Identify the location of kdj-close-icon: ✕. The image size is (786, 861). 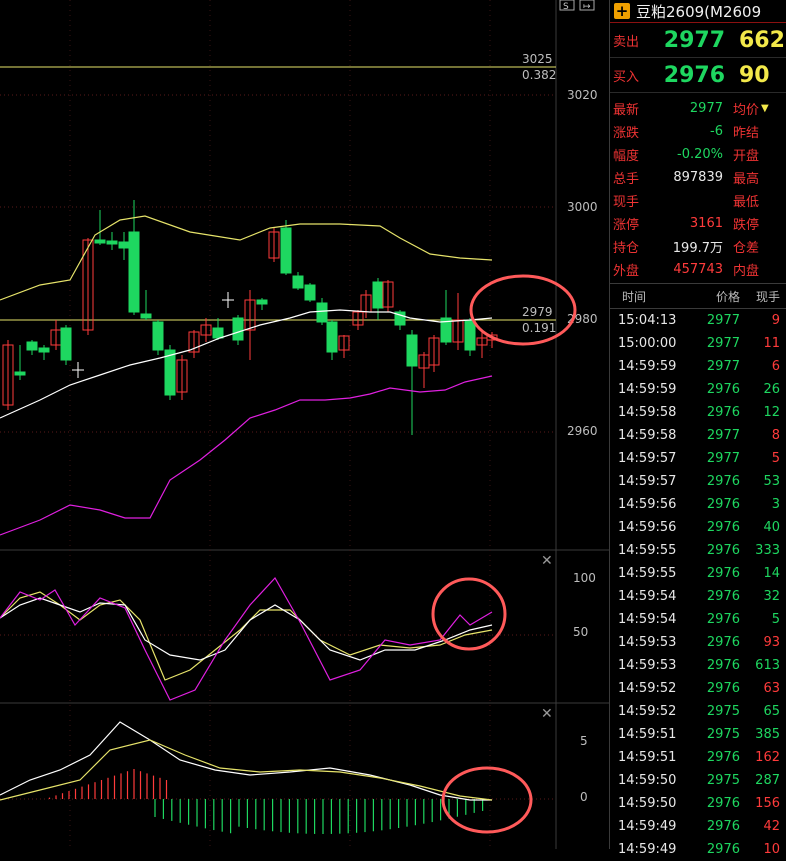
(547, 561).